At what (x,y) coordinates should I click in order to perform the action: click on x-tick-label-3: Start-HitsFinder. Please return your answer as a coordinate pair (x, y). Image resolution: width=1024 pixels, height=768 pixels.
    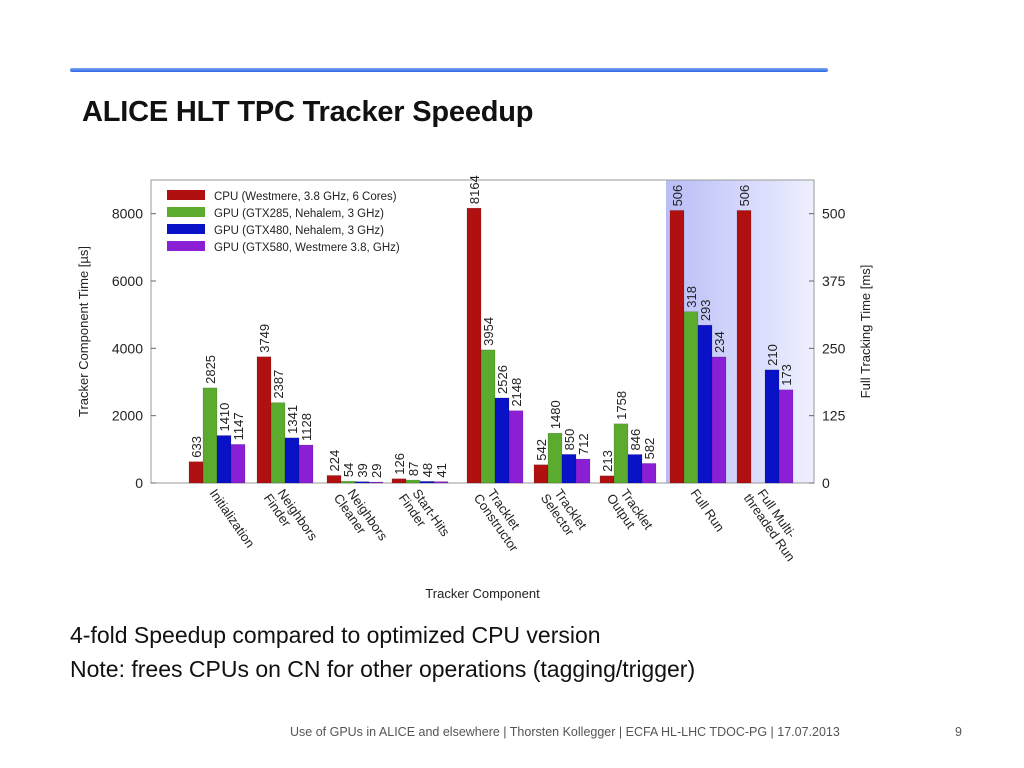
    Looking at the image, I should click on (424, 515).